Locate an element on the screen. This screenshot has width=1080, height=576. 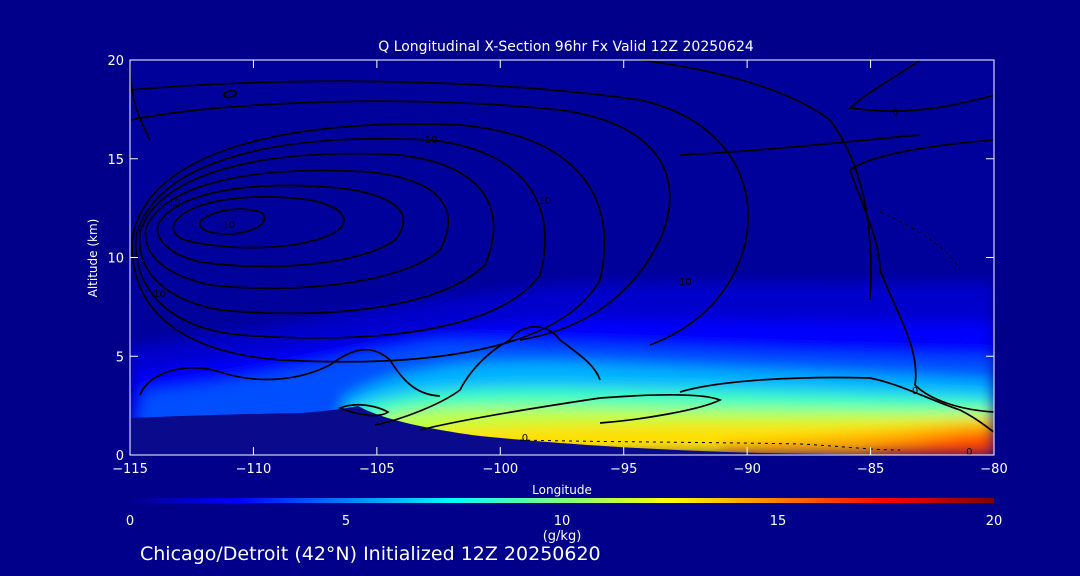
x-tick-label: −80 is located at coordinates (993, 469).